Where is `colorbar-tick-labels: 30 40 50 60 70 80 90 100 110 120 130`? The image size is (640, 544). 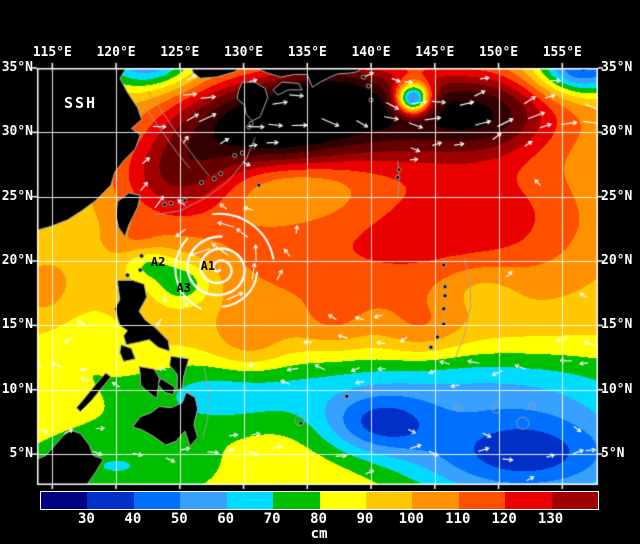 colorbar-tick-labels: 30 40 50 60 70 80 90 100 110 120 130 is located at coordinates (320, 519).